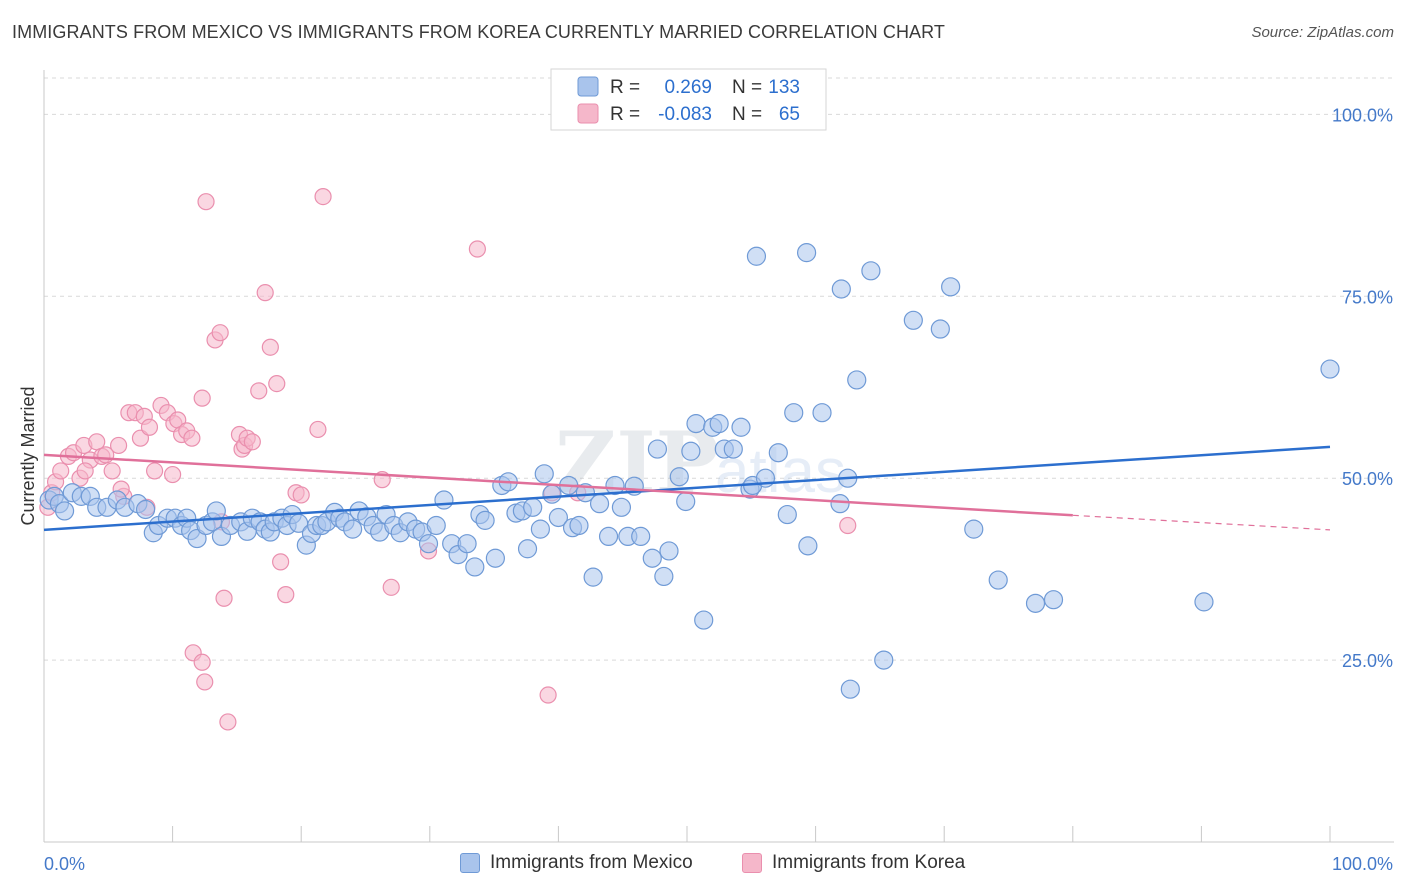 The image size is (1406, 892). I want to click on legend-label-mexico: Immigrants from Mexico, so click(591, 862).